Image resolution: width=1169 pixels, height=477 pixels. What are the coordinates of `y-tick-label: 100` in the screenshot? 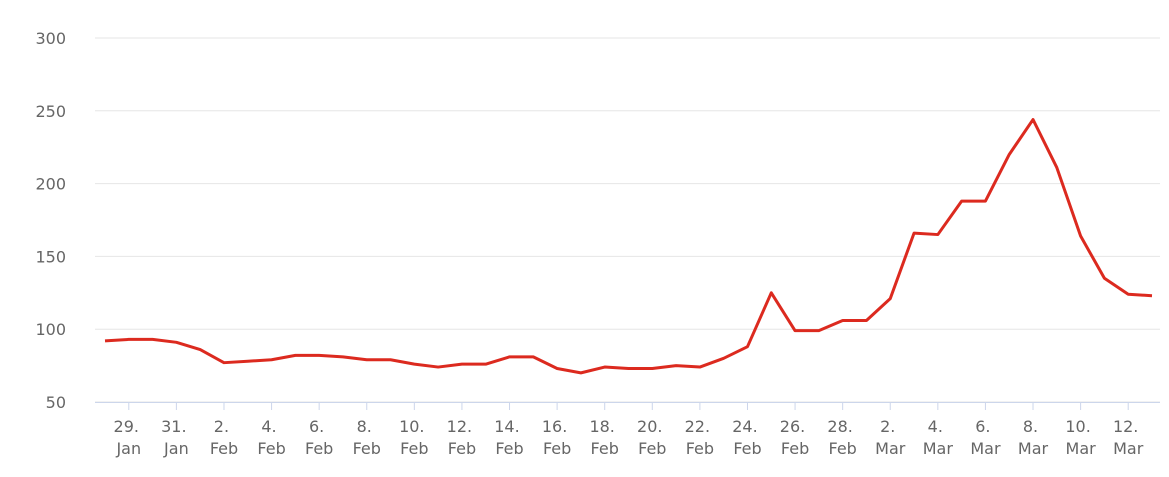 It's located at (50, 329).